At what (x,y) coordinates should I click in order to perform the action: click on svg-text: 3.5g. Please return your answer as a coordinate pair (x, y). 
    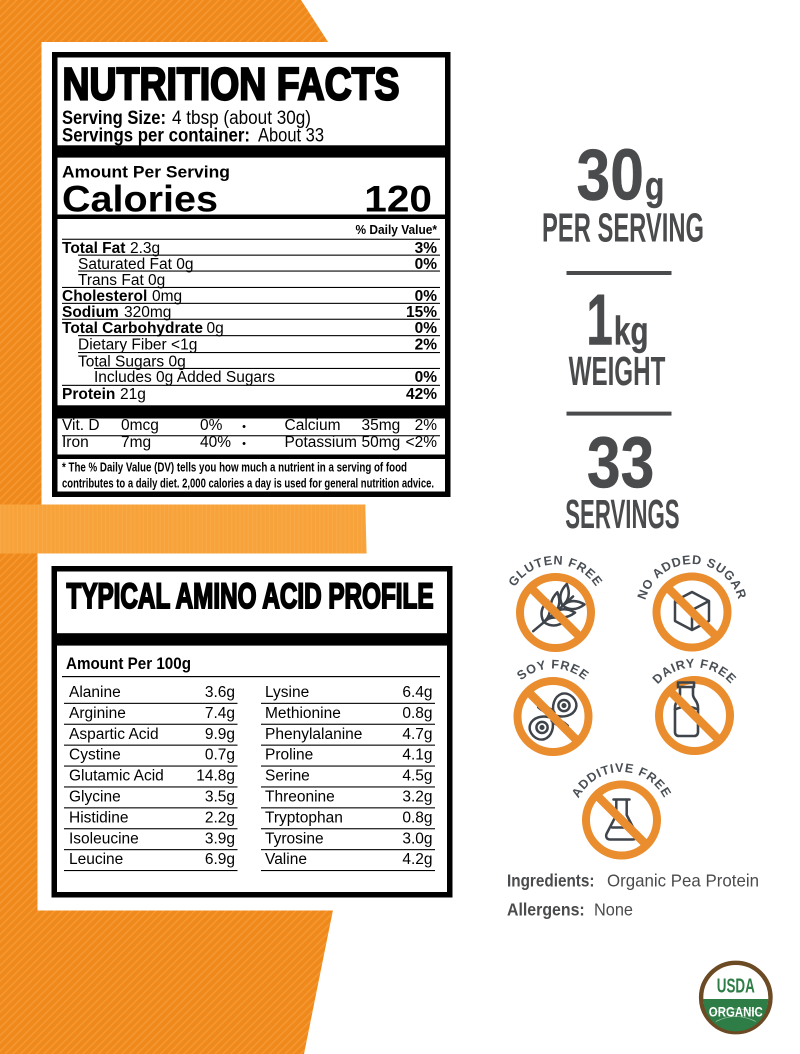
    Looking at the image, I should click on (220, 797).